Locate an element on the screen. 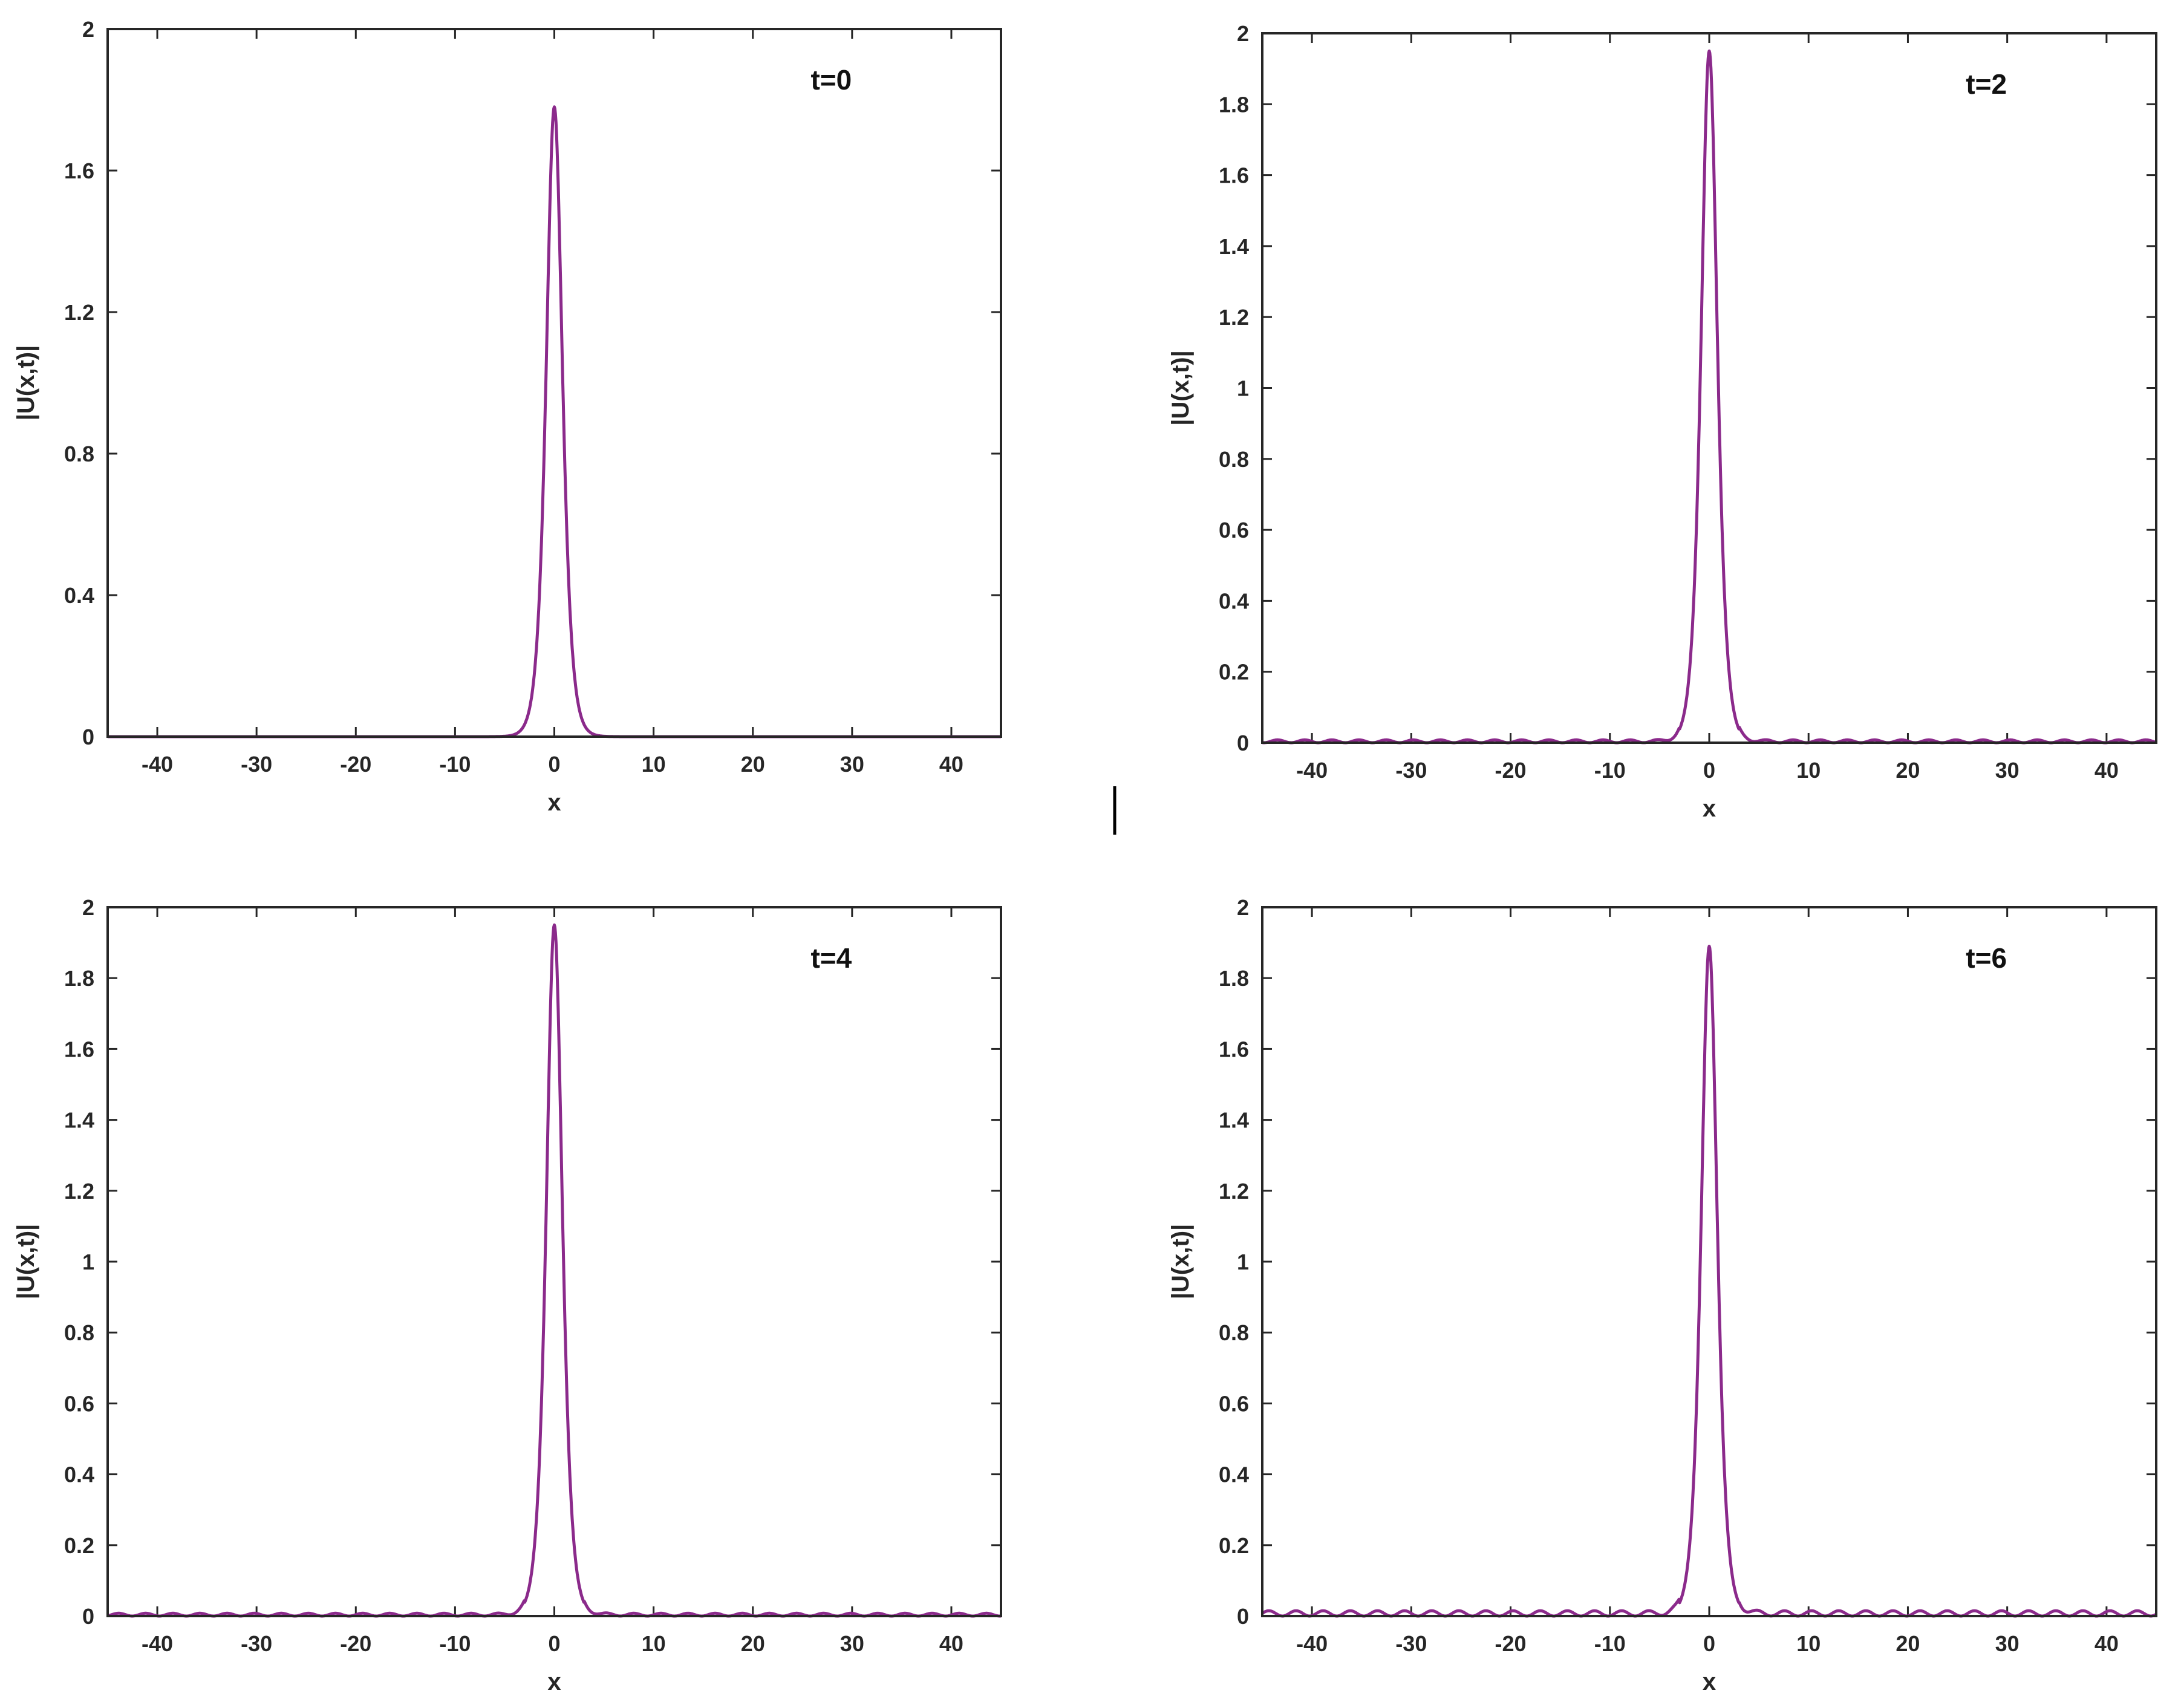 The image size is (2181, 1708). time-annotation: t=2 is located at coordinates (1986, 84).